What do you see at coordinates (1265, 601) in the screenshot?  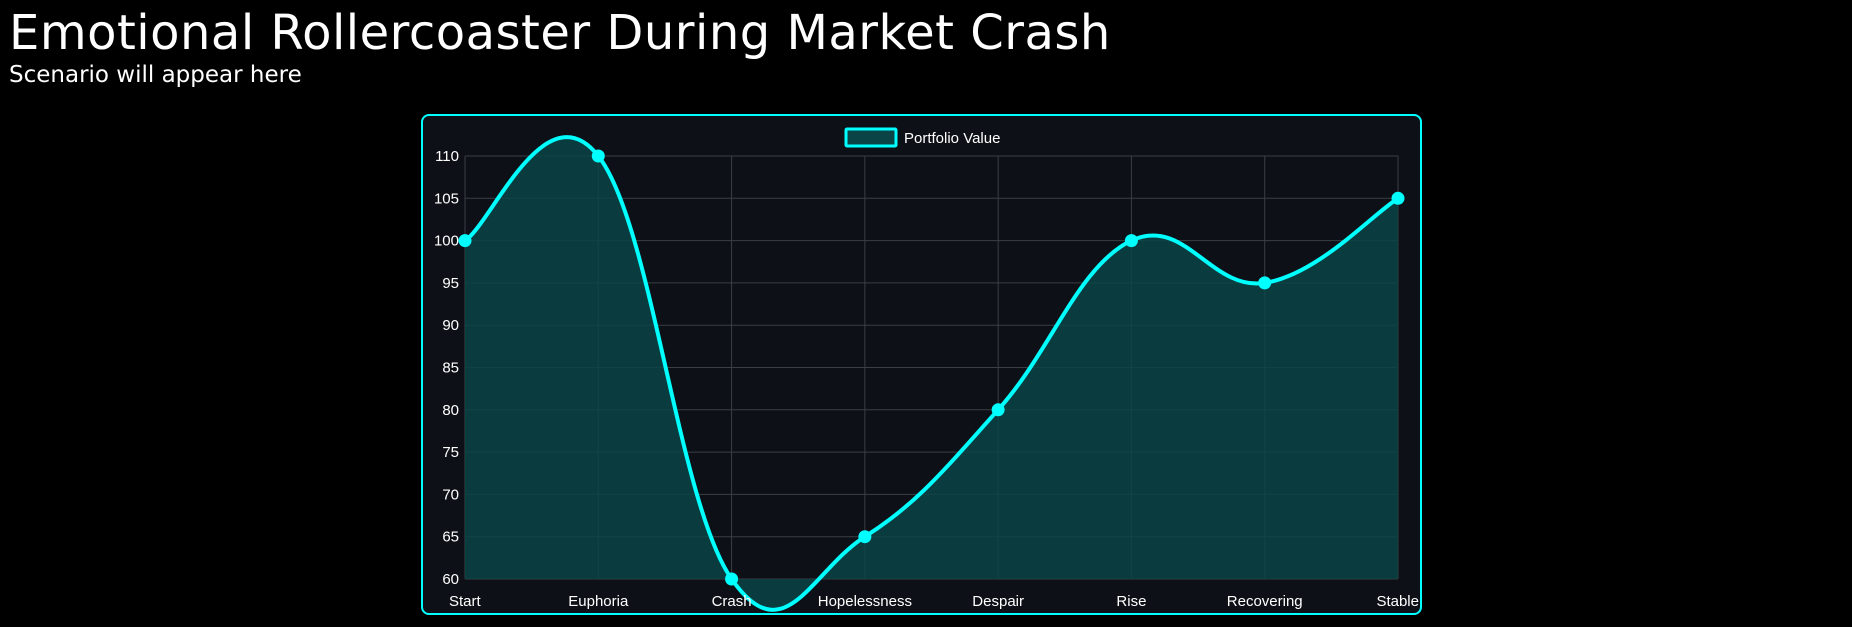 I see `x-tick-label: Recovering` at bounding box center [1265, 601].